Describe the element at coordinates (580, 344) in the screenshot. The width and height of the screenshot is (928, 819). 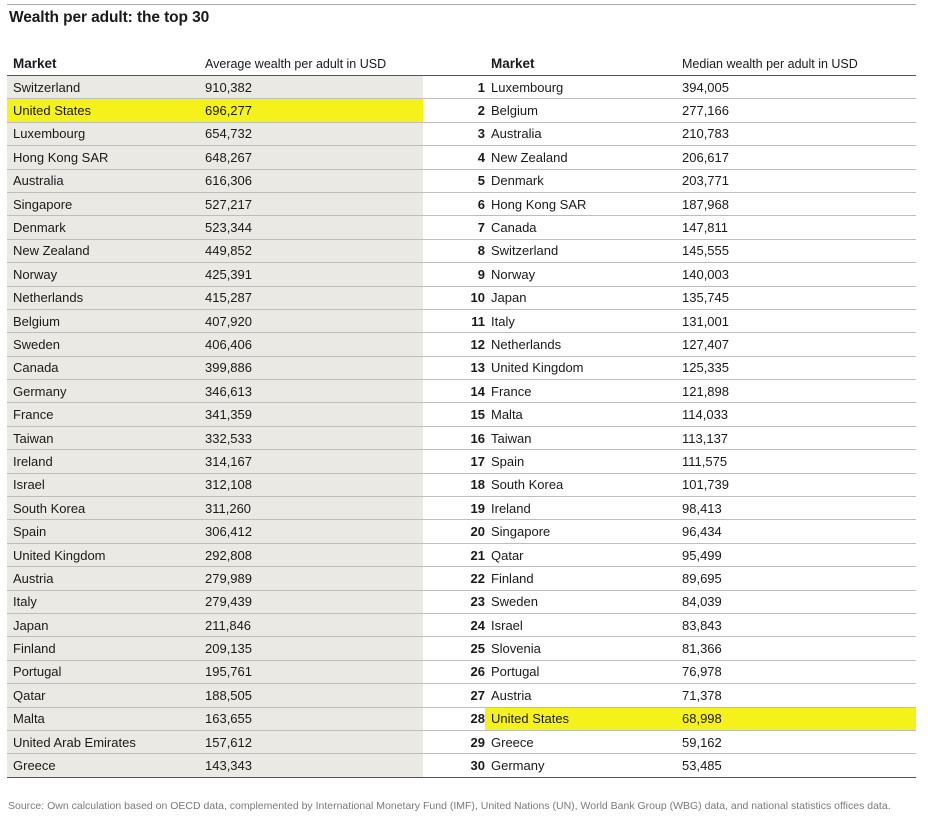
I see `median-market-cell: Netherlands` at that location.